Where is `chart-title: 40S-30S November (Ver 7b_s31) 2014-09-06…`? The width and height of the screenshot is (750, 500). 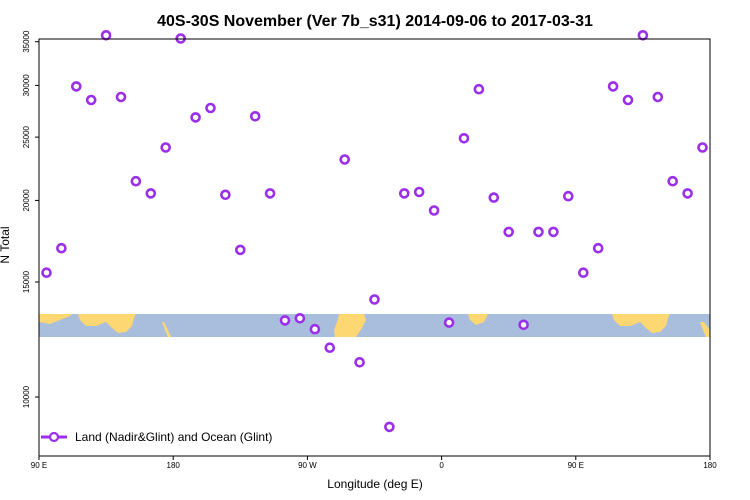
chart-title: 40S-30S November (Ver 7b_s31) 2014-09-06… is located at coordinates (375, 21).